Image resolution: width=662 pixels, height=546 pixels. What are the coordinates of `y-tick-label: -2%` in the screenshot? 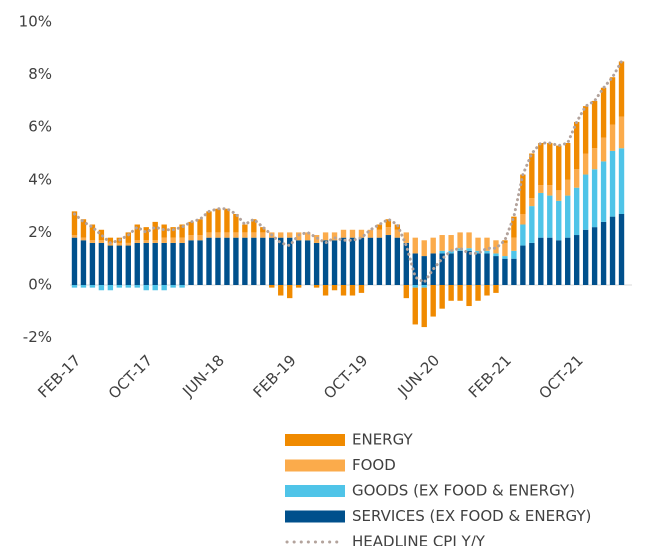 It's located at (37, 337).